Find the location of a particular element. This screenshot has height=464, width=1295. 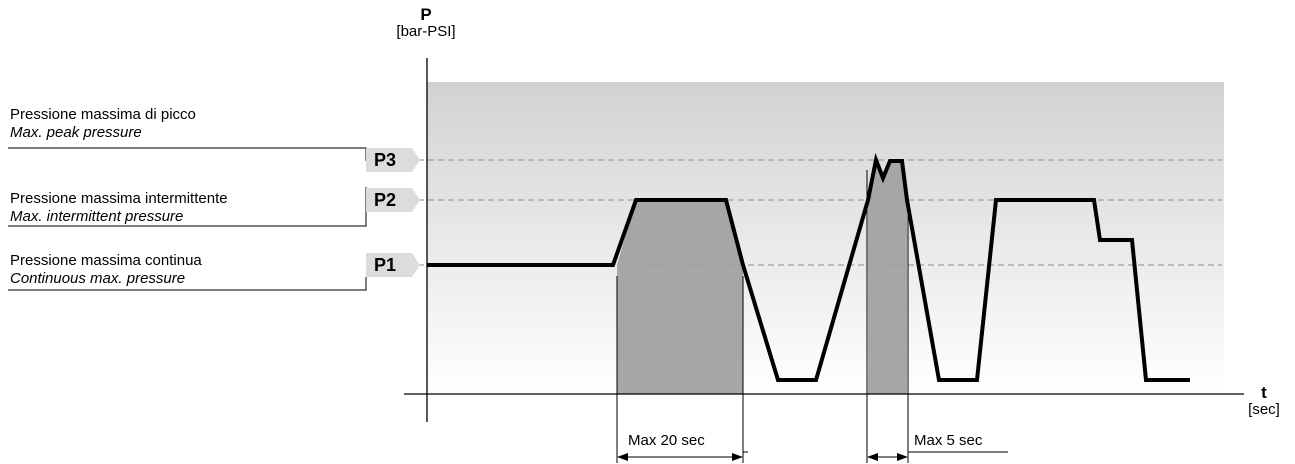

tag-p2-label: P2 is located at coordinates (385, 200).